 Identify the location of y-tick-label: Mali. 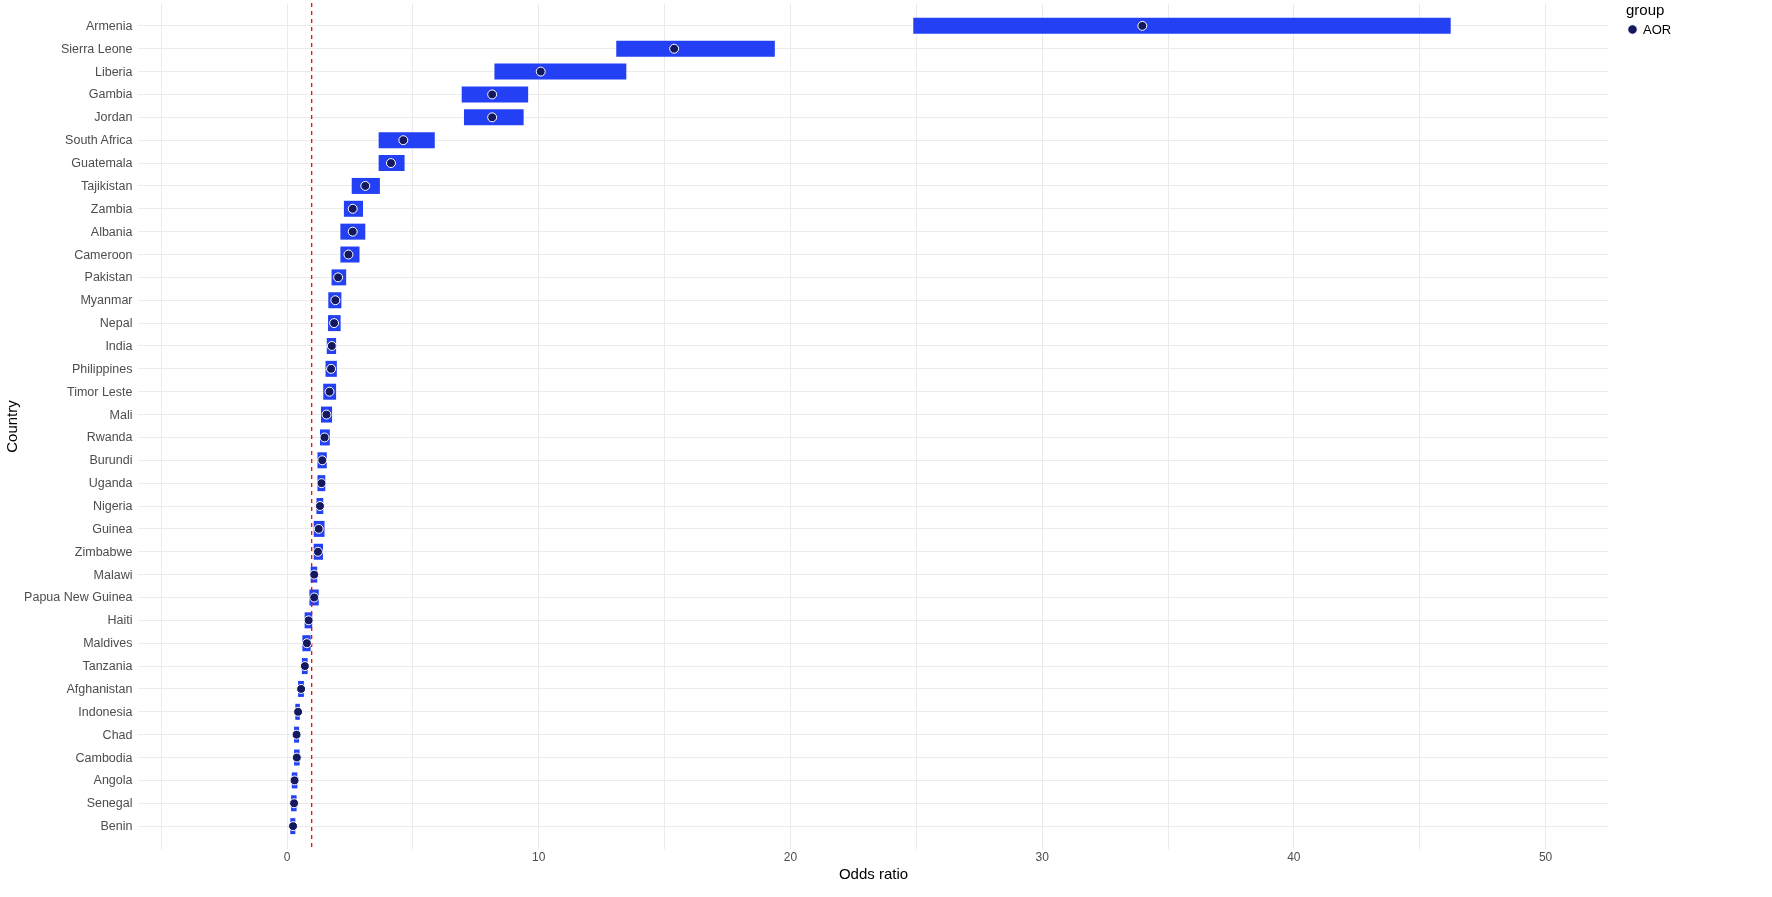
(121, 414).